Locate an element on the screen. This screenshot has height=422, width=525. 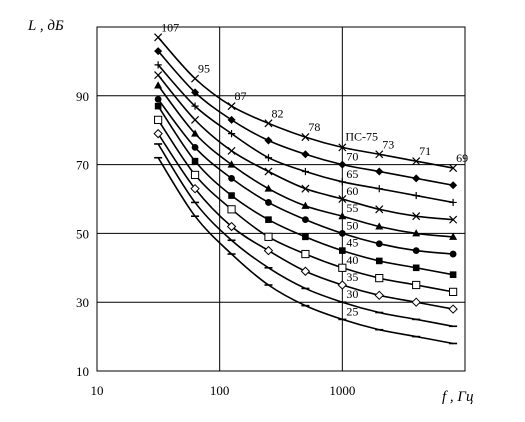
y-tick-label: 10 is located at coordinates (82, 371).